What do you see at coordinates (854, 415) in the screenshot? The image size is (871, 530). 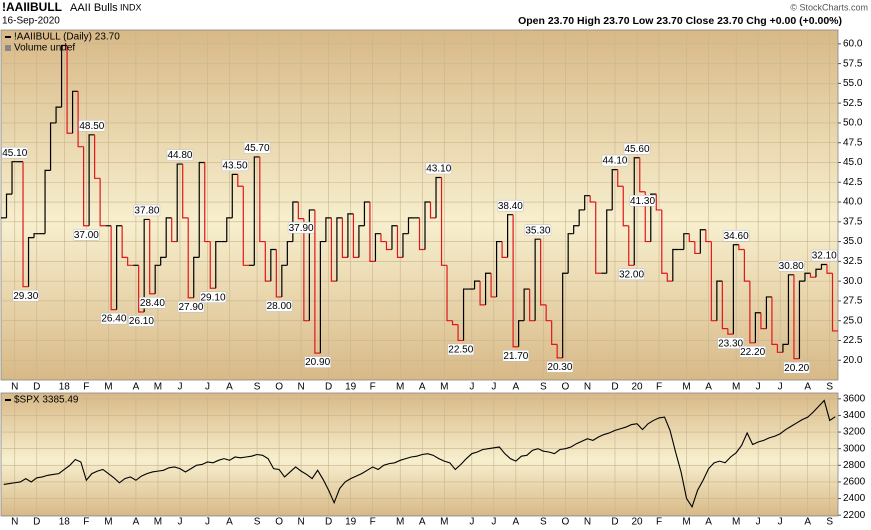 I see `y-tick-label: 3400` at bounding box center [854, 415].